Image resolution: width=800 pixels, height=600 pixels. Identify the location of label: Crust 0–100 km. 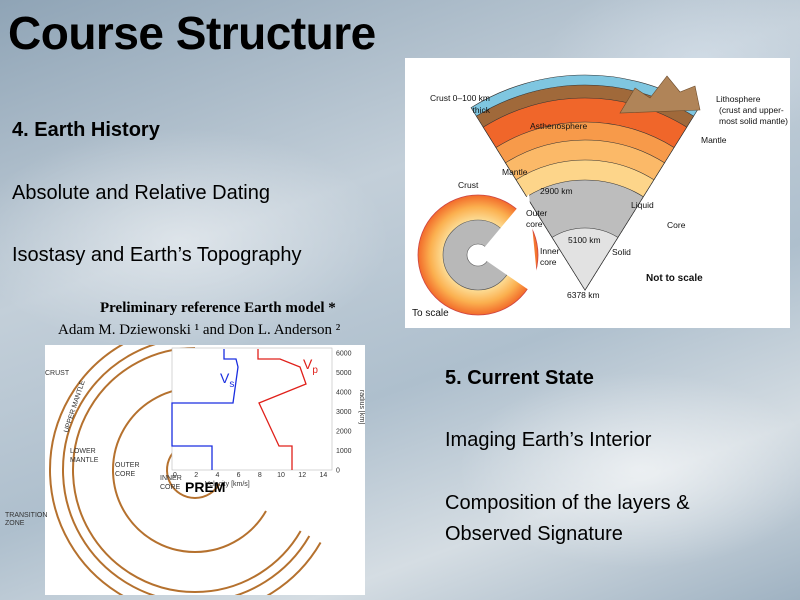
(460, 98).